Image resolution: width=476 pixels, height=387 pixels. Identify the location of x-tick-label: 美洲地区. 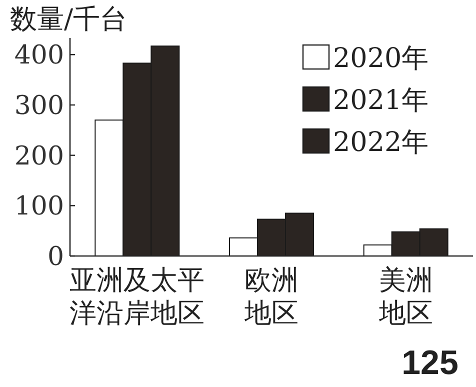
(405, 297).